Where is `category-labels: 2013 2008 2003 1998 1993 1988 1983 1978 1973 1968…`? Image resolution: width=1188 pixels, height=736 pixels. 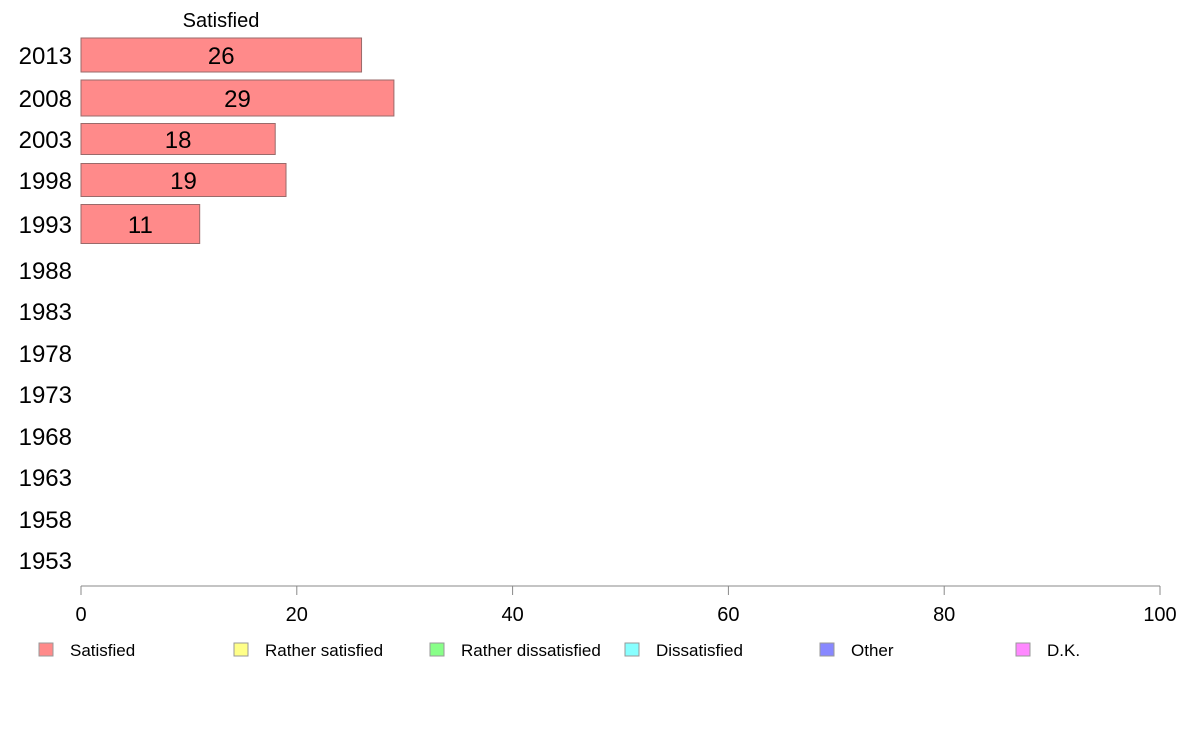 category-labels: 2013 2008 2003 1998 1993 1988 1983 1978 1973 1968… is located at coordinates (45, 309).